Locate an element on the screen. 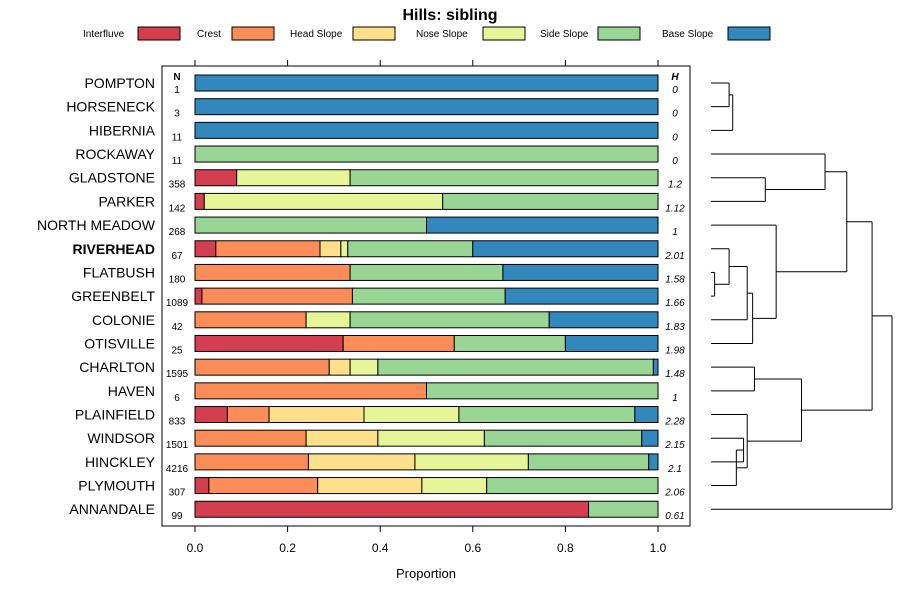 This screenshot has width=900, height=600. h-value: 1.83 is located at coordinates (675, 327).